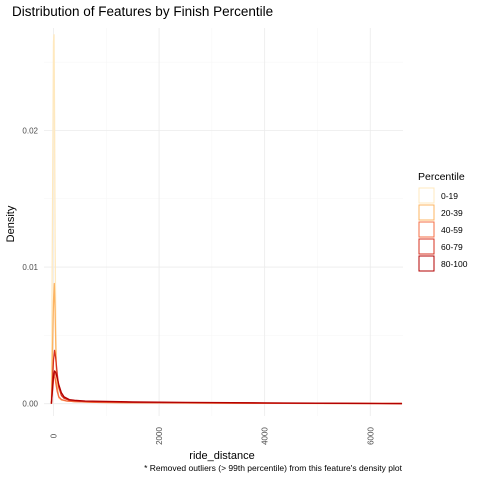 The image size is (480, 480). What do you see at coordinates (30, 404) in the screenshot?
I see `y-tick-label: 0.00` at bounding box center [30, 404].